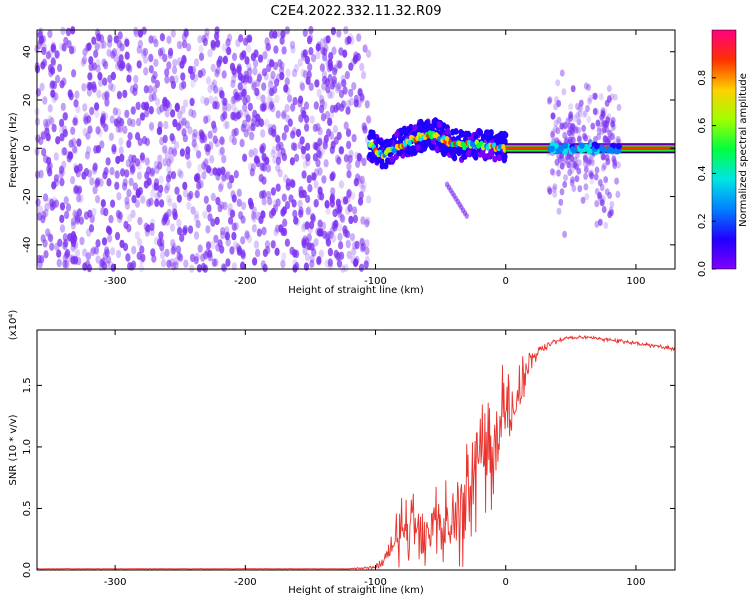  What do you see at coordinates (581, 145) in the screenshot?
I see `burst-tone-cell` at bounding box center [581, 145].